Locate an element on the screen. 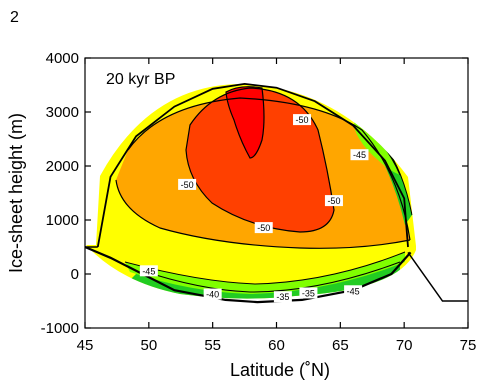 The height and width of the screenshot is (383, 486). y-tick-label: 2000 is located at coordinates (62, 166).